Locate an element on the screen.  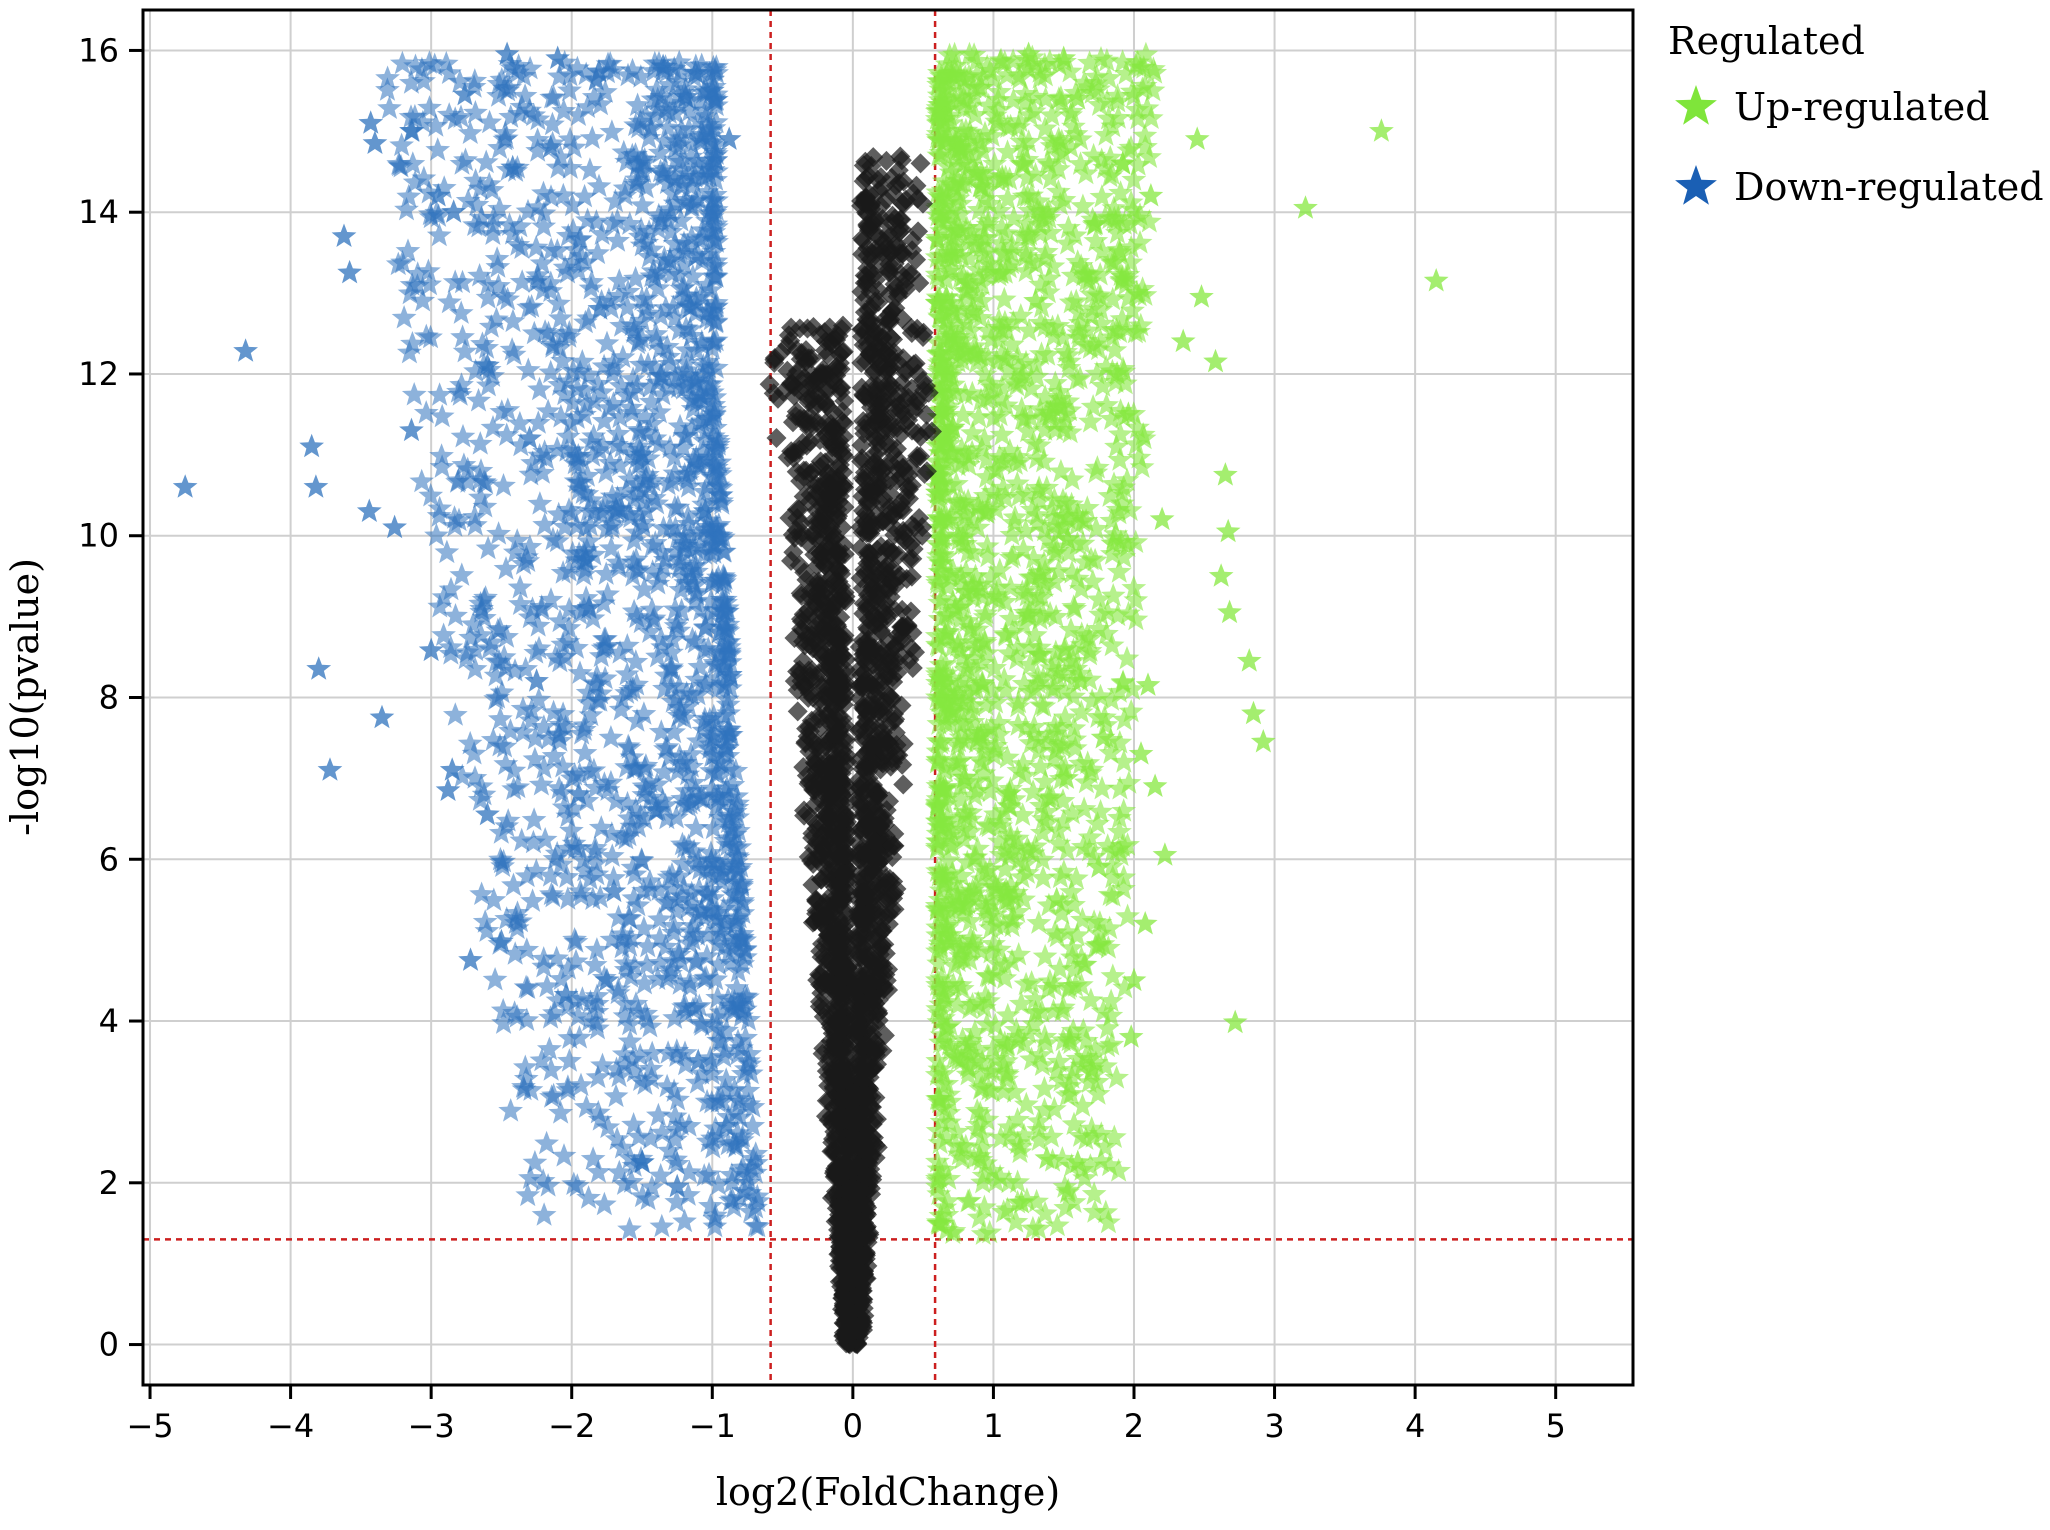
down-regulated-cloud is located at coordinates (572, 645).